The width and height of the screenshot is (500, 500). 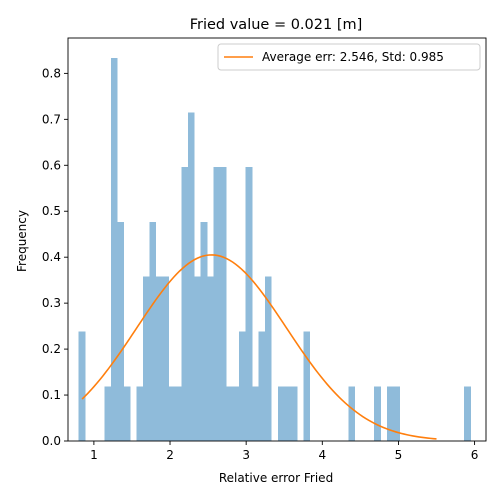 I want to click on y-tick-label: 0.5, so click(x=51, y=211).